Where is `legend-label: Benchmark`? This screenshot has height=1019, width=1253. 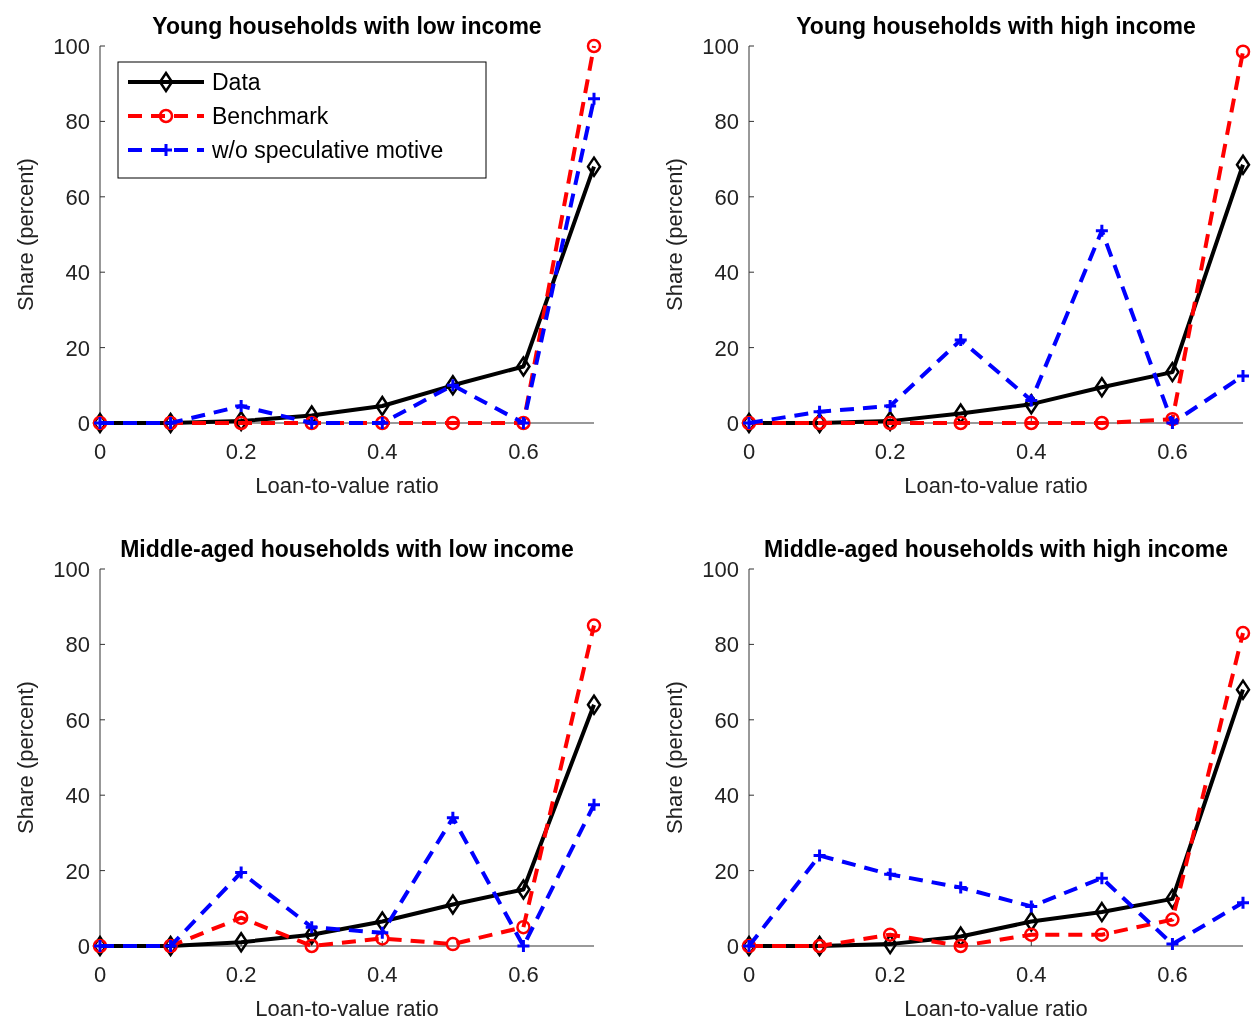 legend-label: Benchmark is located at coordinates (270, 116).